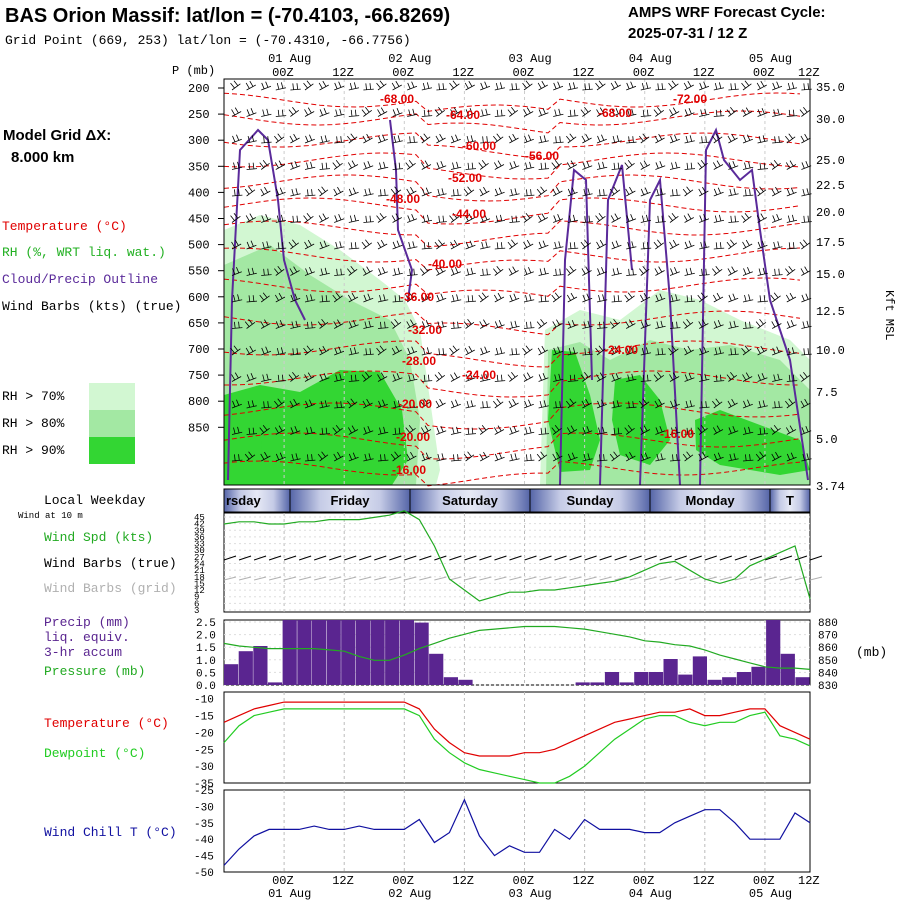 This screenshot has height=900, width=900. What do you see at coordinates (827, 440) in the screenshot?
I see `kft-tick-label: 5.0` at bounding box center [827, 440].